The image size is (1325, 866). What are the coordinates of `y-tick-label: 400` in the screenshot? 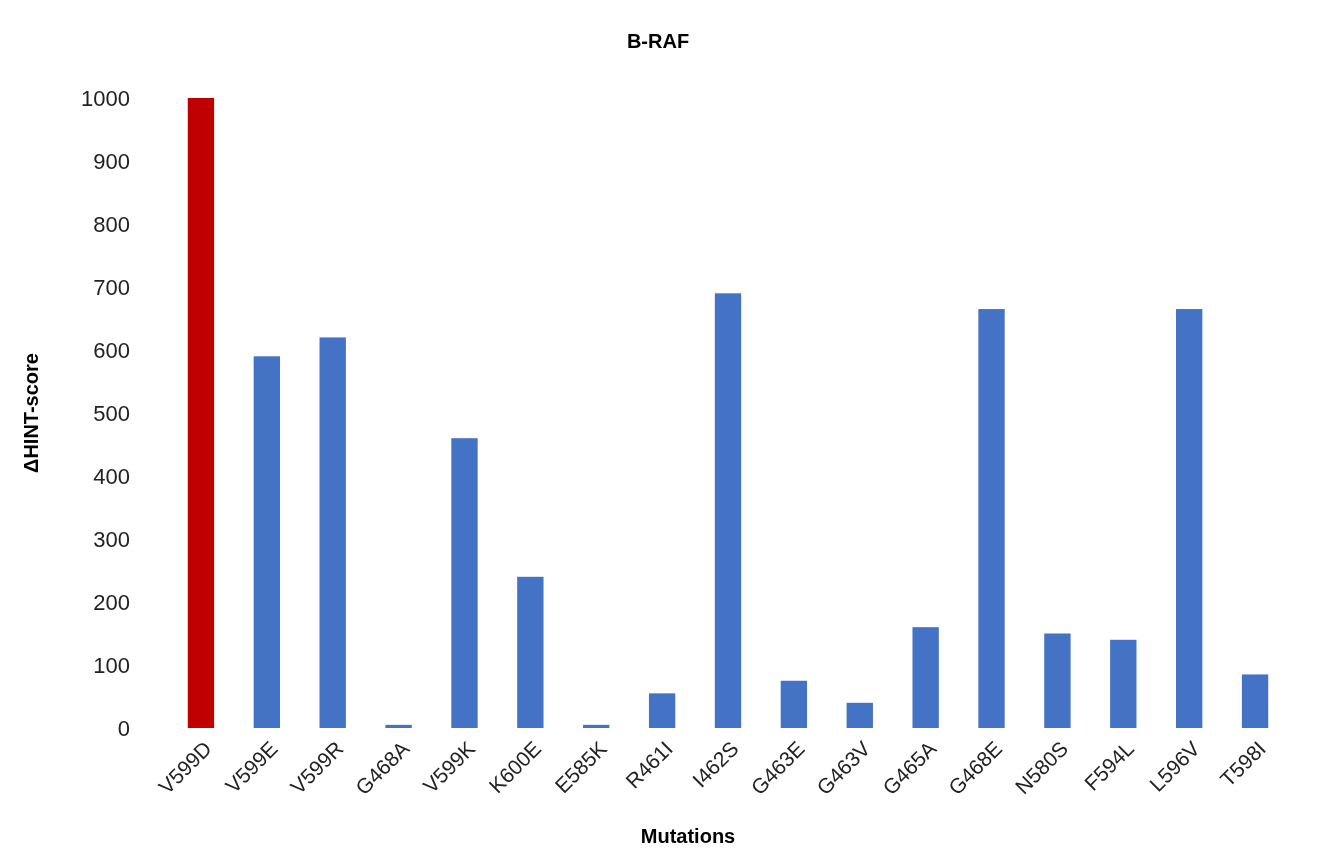 It's located at (111, 476).